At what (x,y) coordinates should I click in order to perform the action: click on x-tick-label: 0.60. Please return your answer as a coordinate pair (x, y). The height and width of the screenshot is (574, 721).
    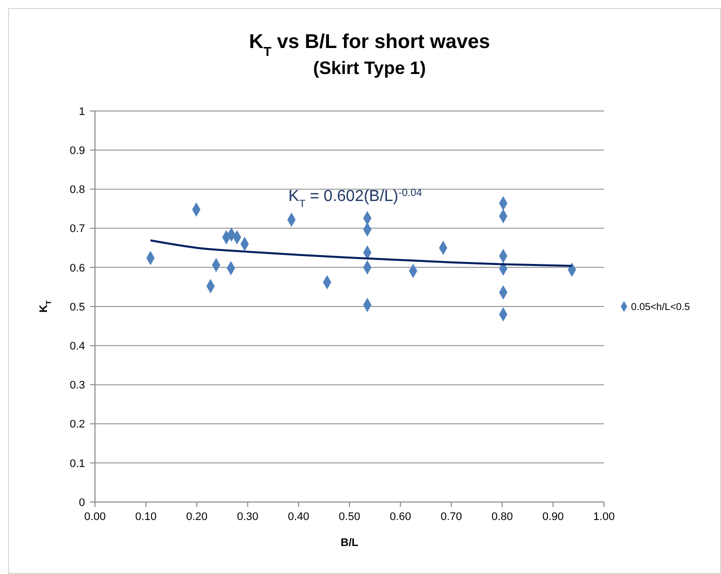
    Looking at the image, I should click on (401, 517).